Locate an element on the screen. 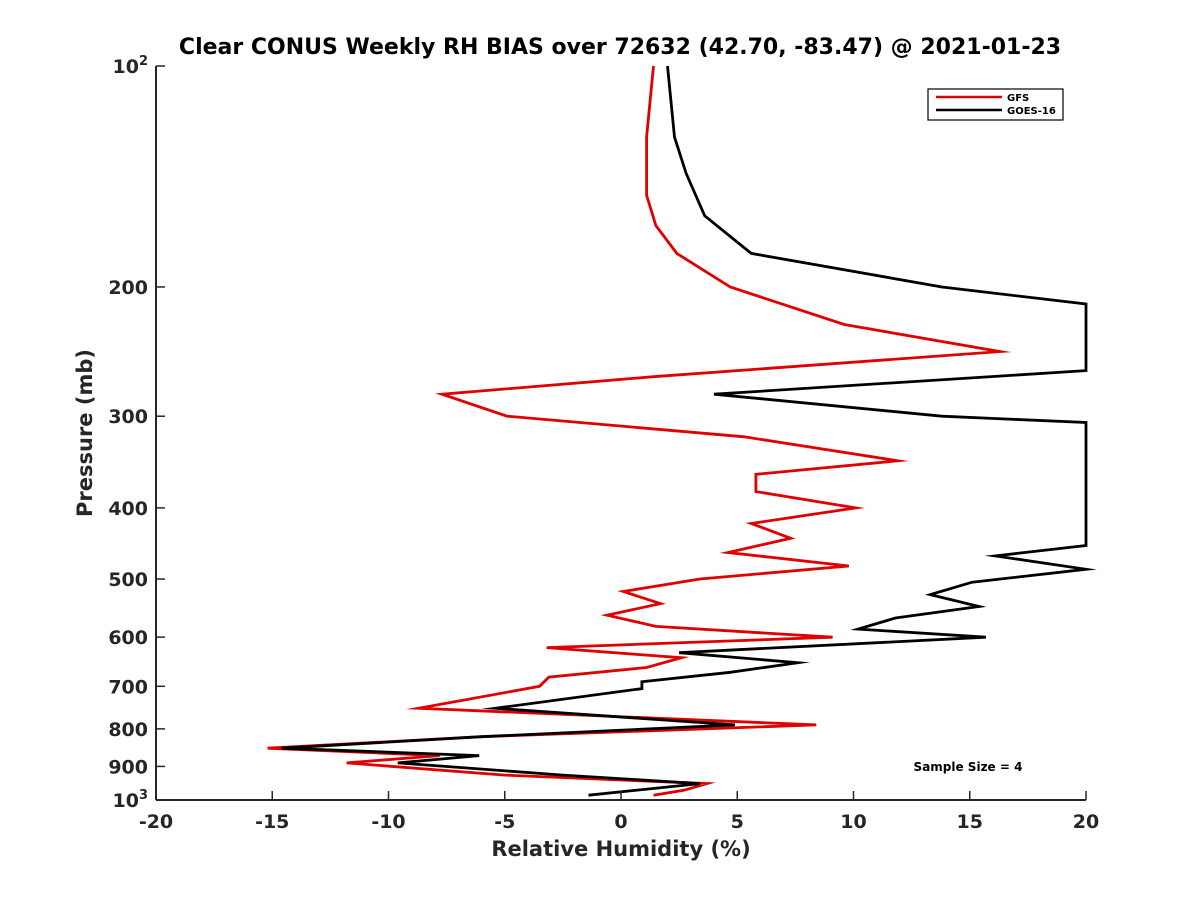  x-tick-label: -5 is located at coordinates (504, 822).